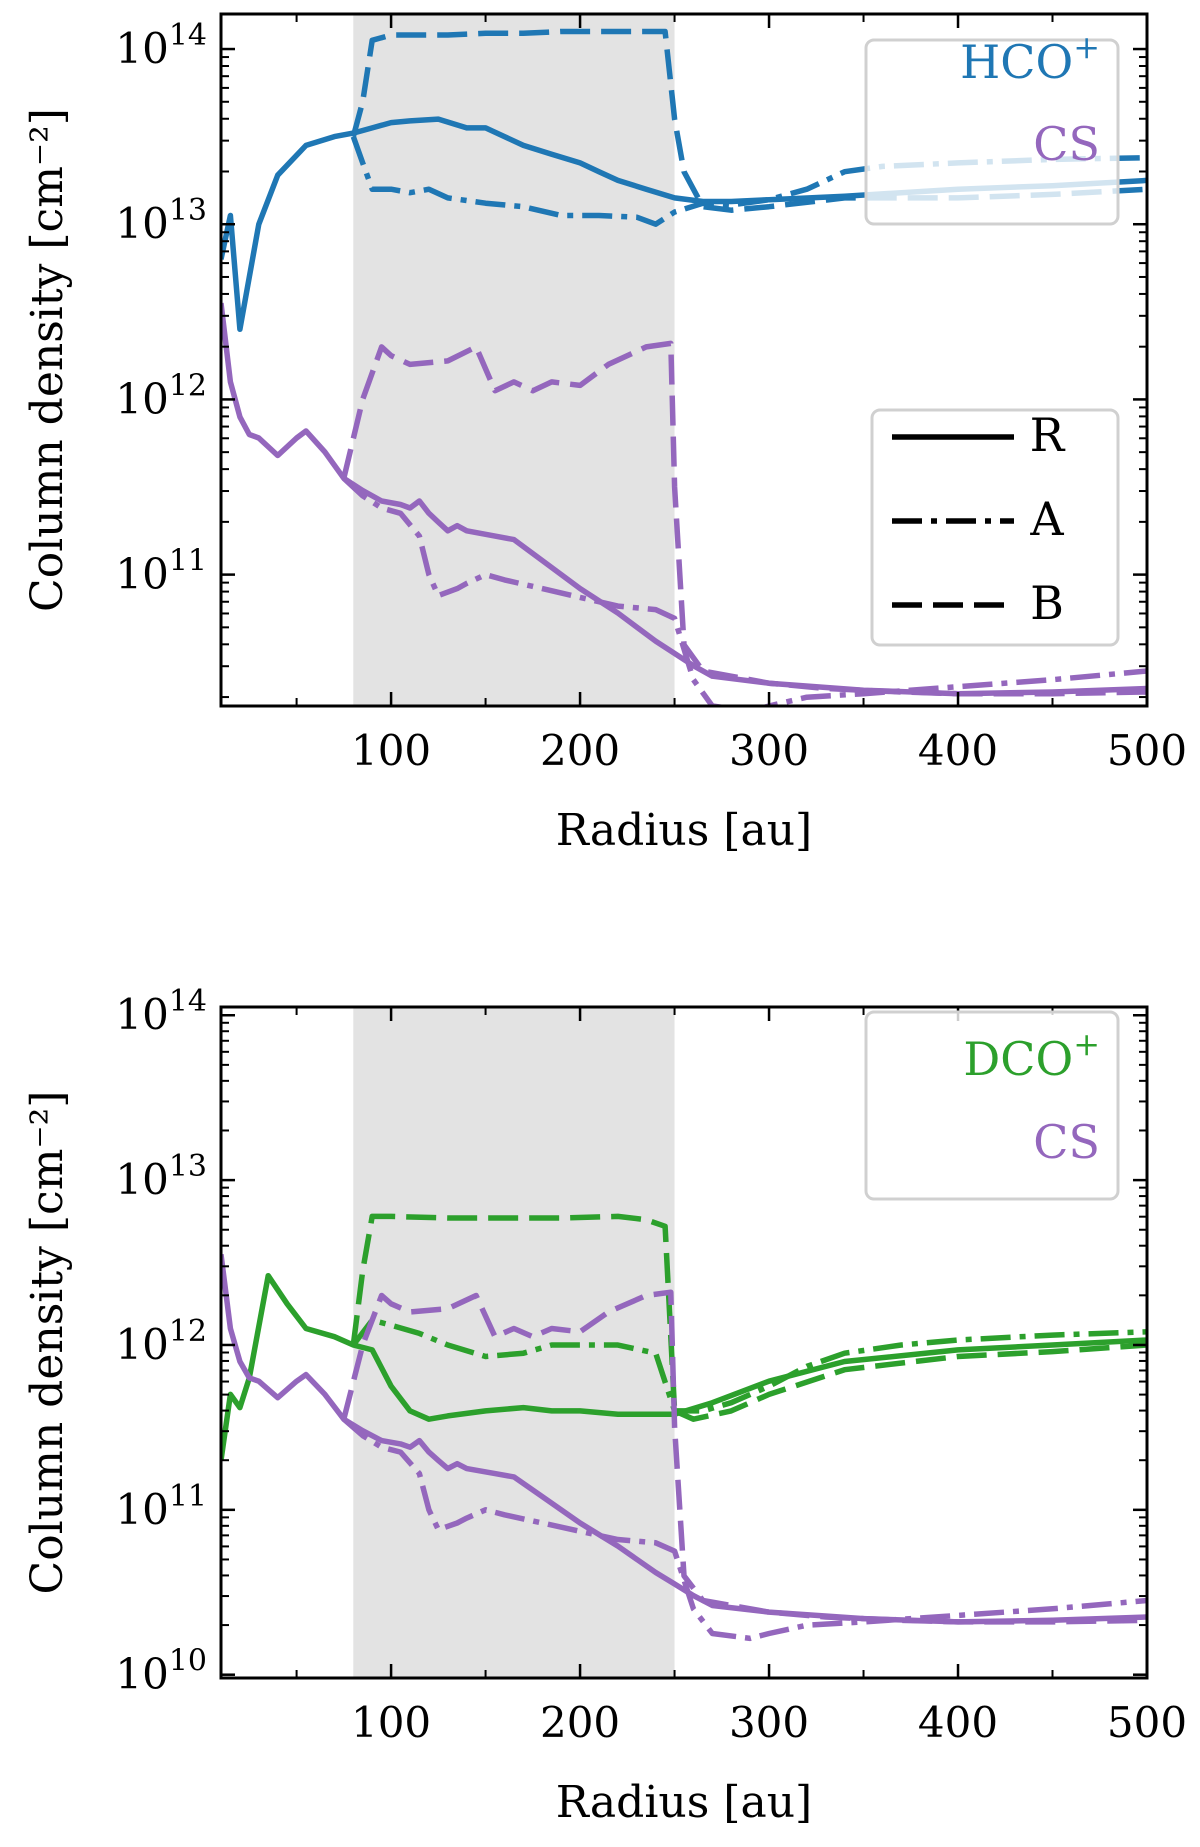  Describe the element at coordinates (161, 1011) in the screenshot. I see `p1-y-tick-label: 1014` at that location.